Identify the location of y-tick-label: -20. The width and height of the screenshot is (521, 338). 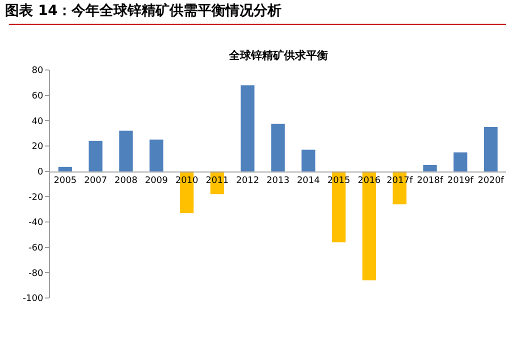
(36, 197).